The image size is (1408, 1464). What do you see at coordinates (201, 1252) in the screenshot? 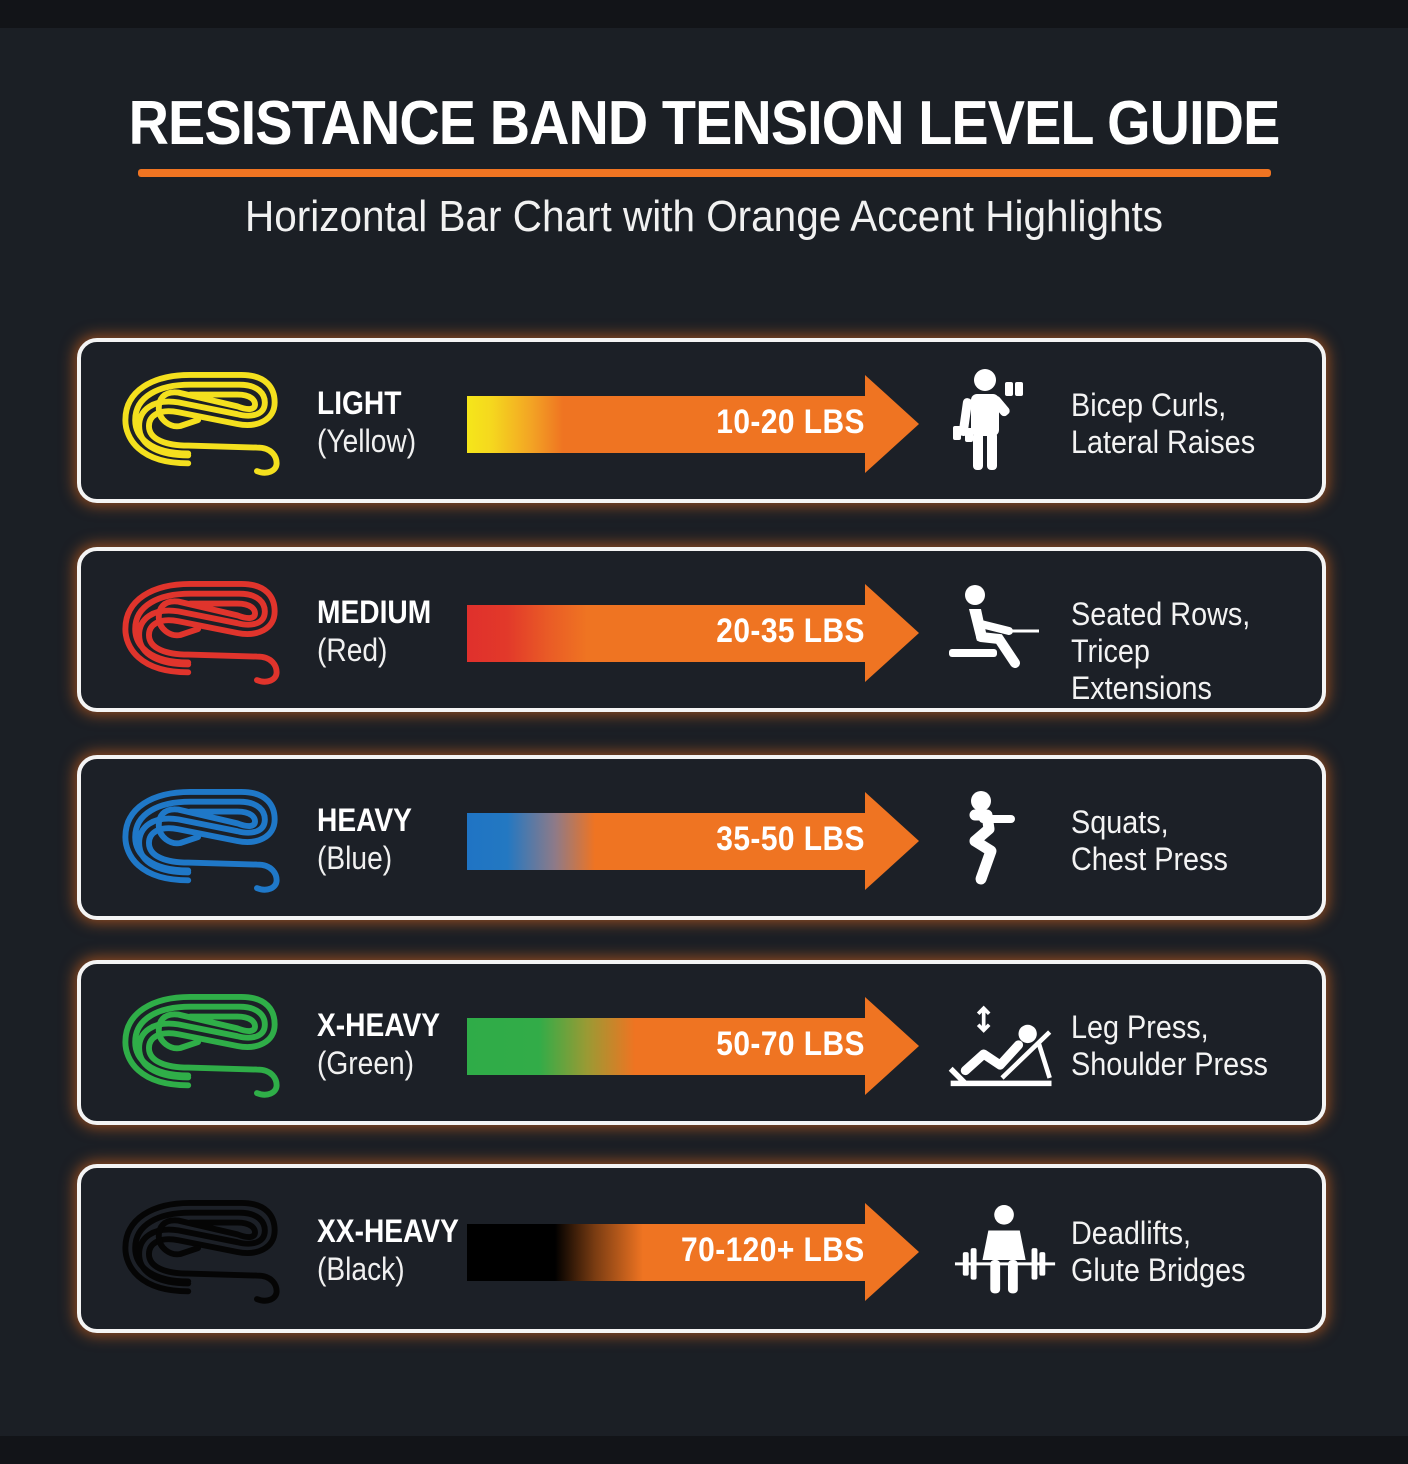
I see `black-band-icon` at bounding box center [201, 1252].